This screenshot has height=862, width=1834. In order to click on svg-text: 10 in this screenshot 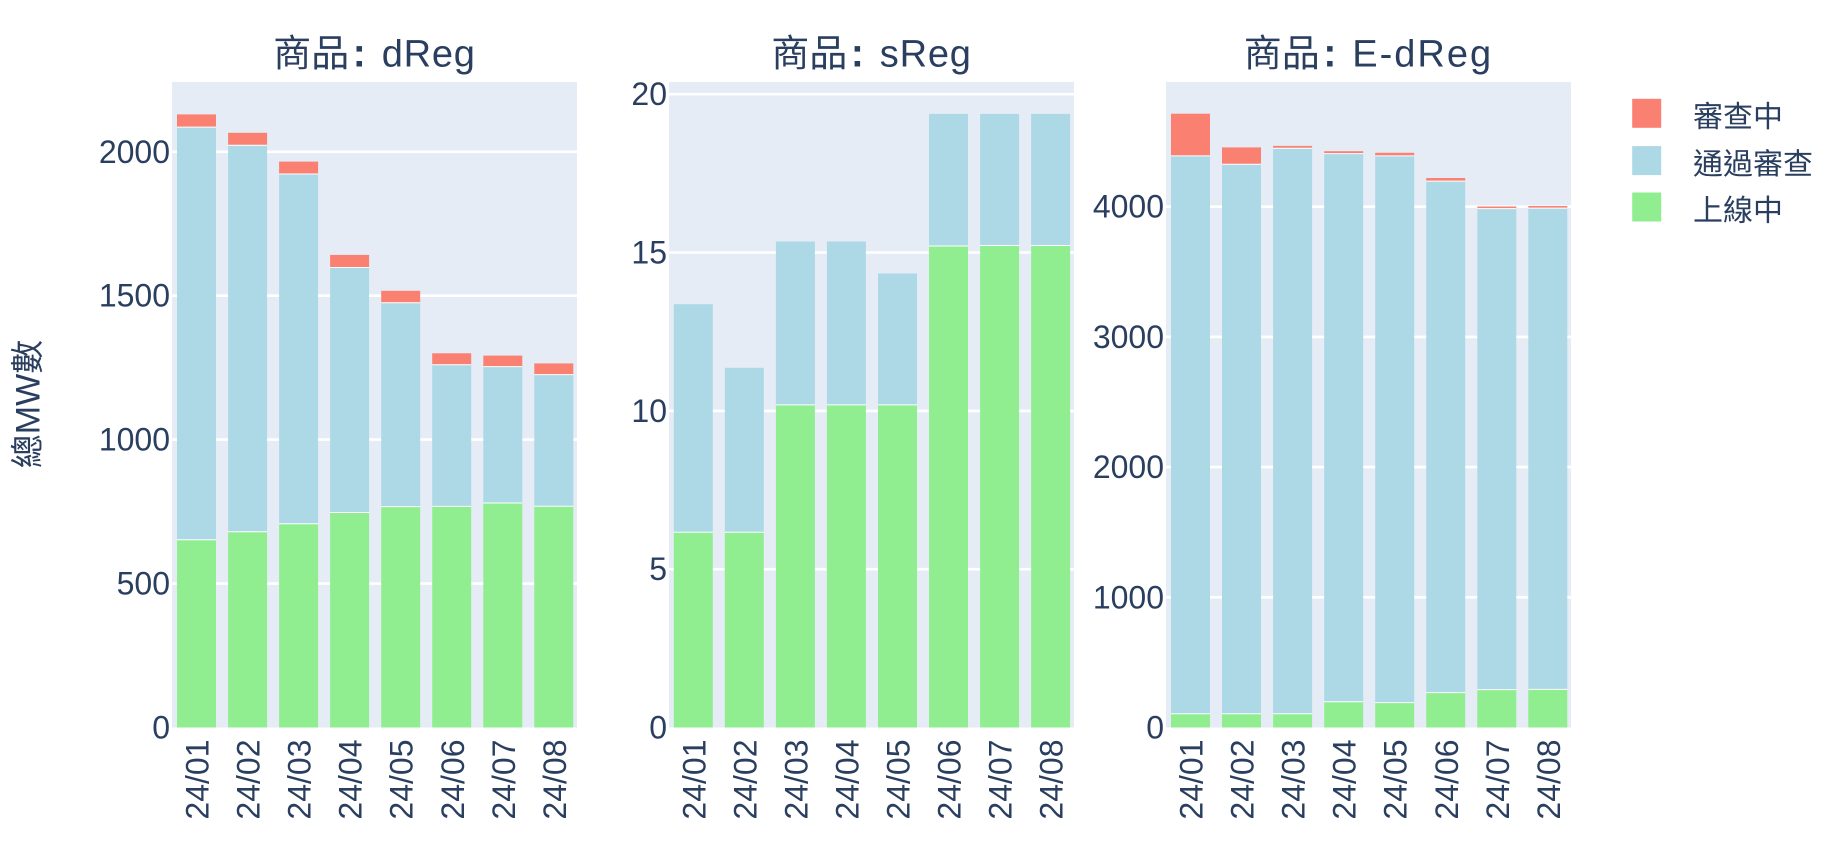, I will do `click(649, 411)`.